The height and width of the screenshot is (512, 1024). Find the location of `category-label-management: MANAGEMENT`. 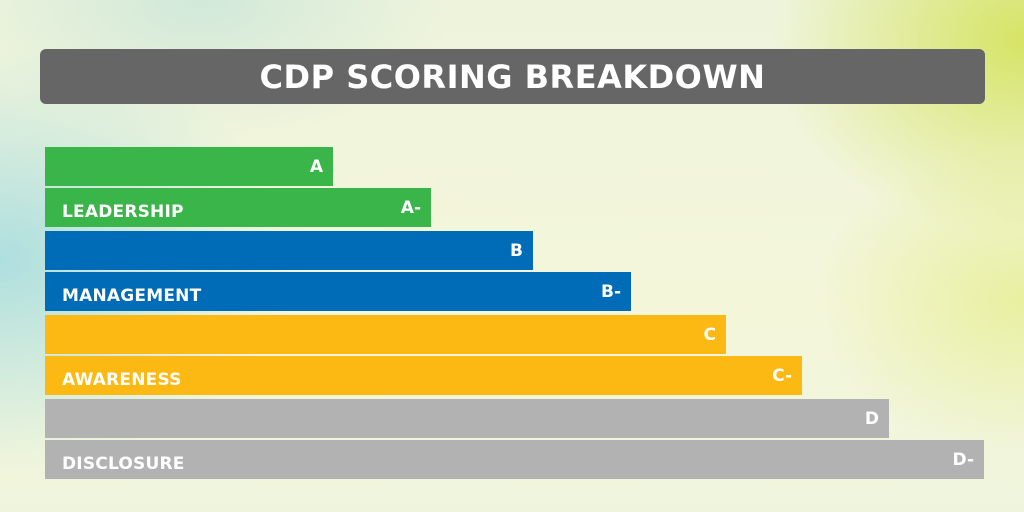

category-label-management: MANAGEMENT is located at coordinates (132, 296).